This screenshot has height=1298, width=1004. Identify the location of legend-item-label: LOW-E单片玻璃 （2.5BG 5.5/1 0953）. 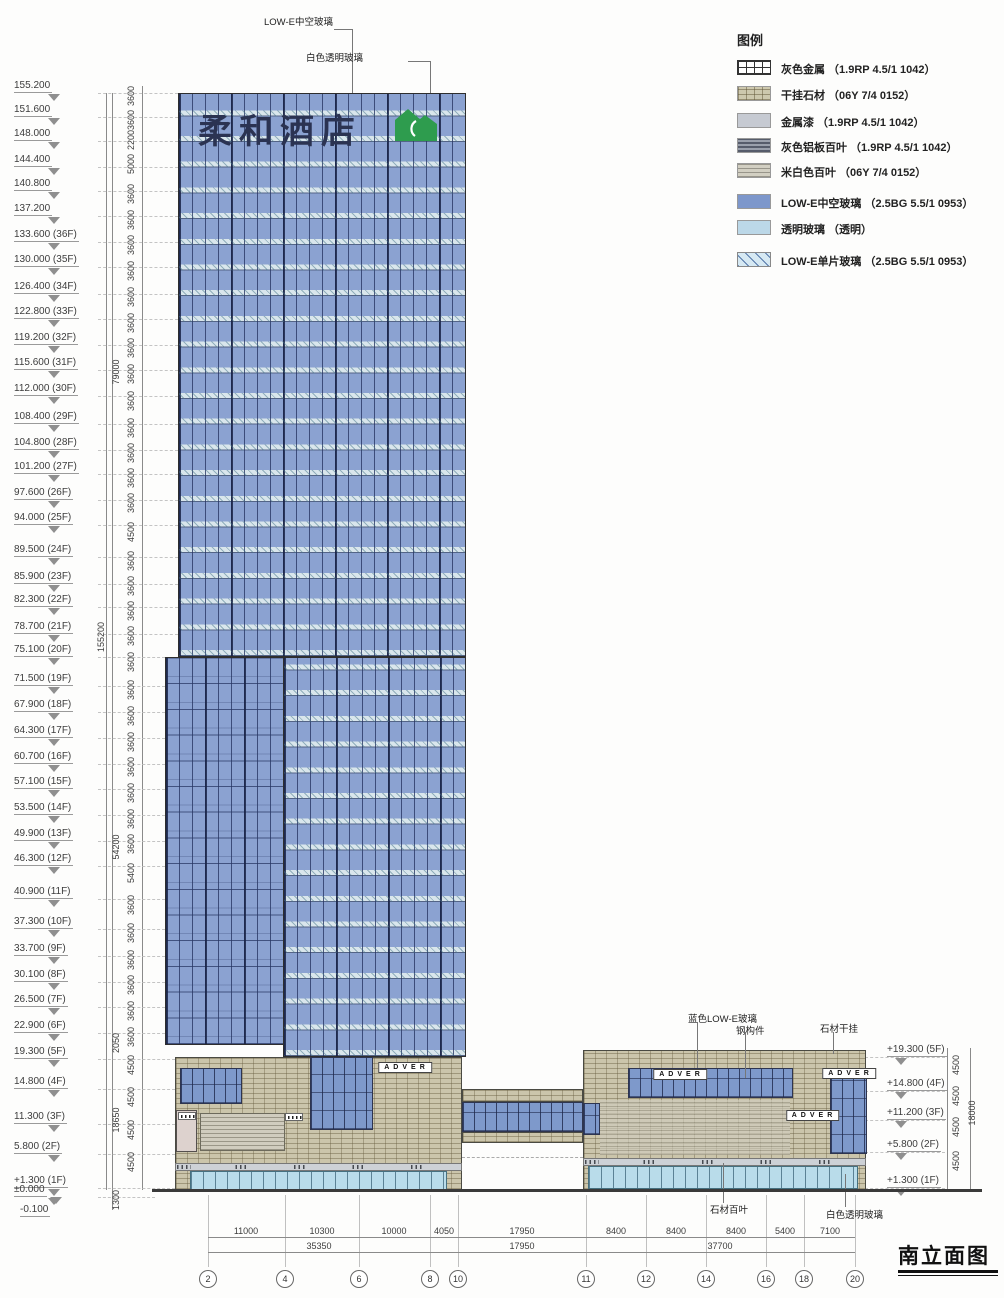
(877, 262).